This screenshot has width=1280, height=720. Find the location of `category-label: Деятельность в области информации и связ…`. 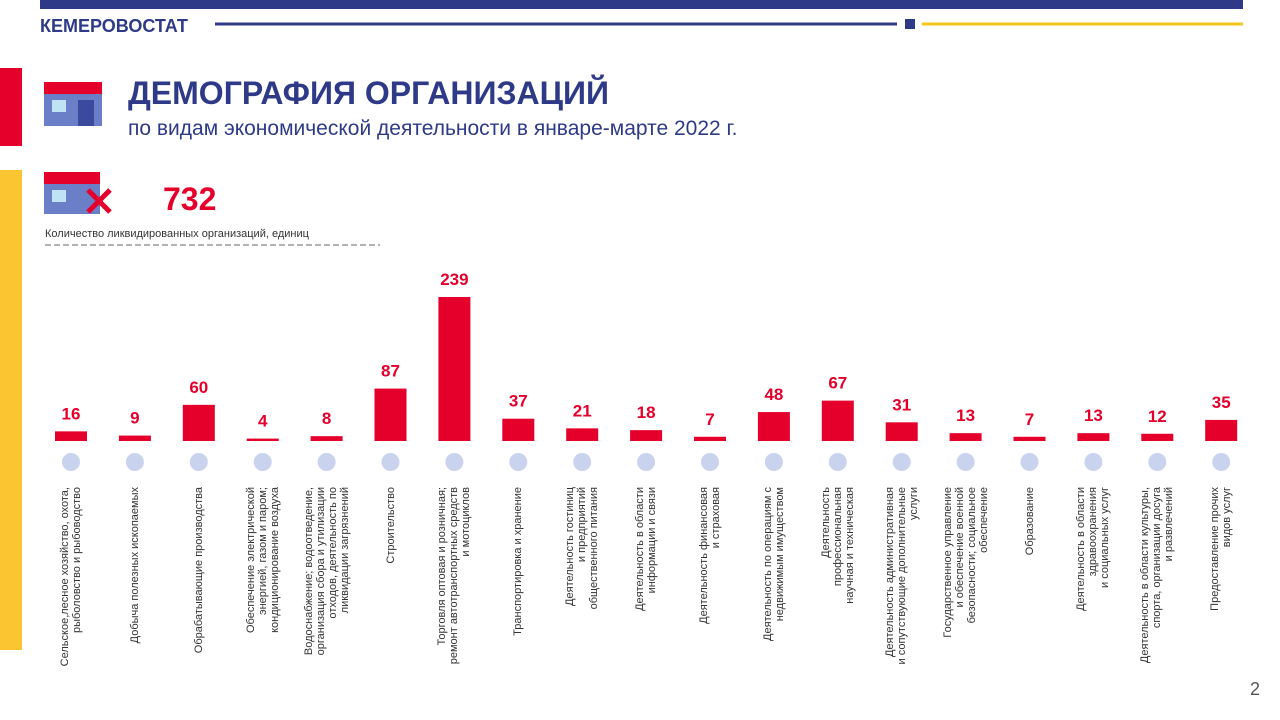

category-label: Деятельность в области информации и связ… is located at coordinates (646, 549).